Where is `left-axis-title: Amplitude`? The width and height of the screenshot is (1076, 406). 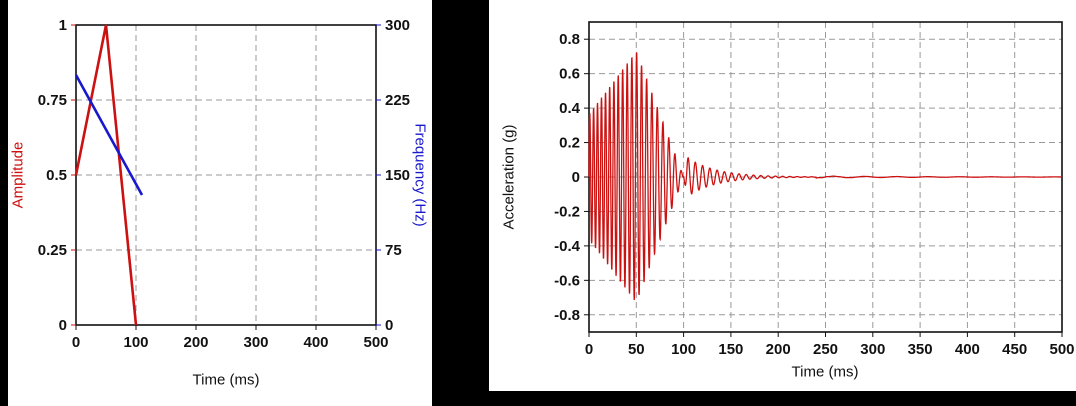
left-axis-title: Amplitude is located at coordinates (18, 175).